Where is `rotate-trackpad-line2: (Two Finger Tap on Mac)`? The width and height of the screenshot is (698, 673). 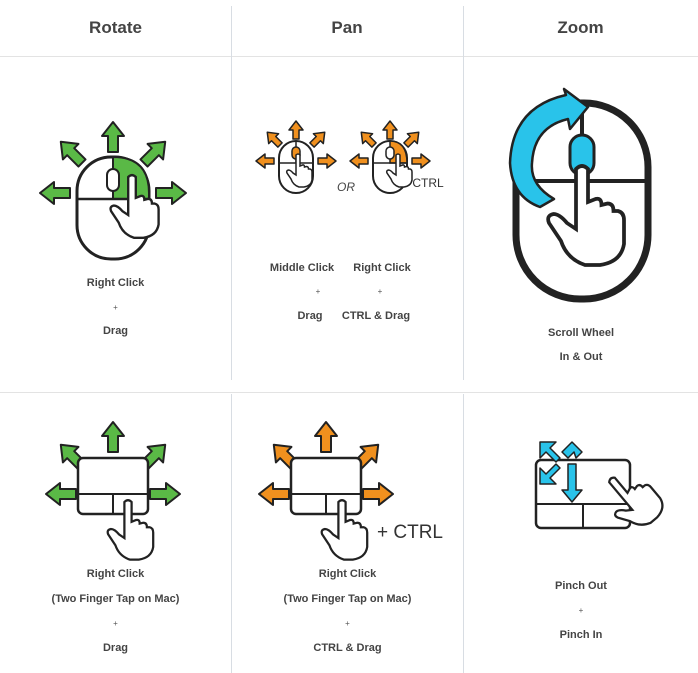 rotate-trackpad-line2: (Two Finger Tap on Mac) is located at coordinates (115, 599).